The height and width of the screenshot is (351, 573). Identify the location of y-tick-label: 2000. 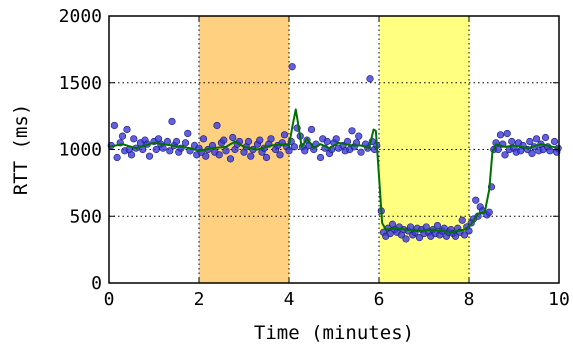
(80, 16).